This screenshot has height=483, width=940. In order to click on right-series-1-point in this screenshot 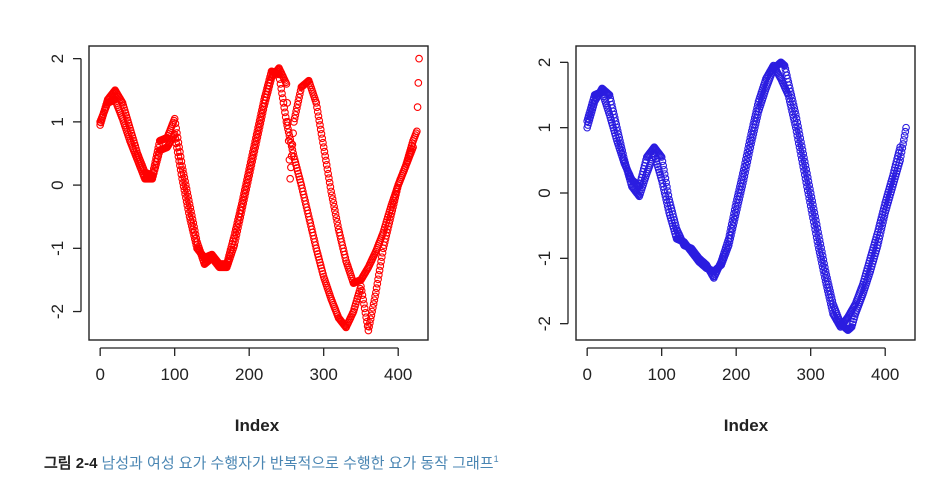, I will do `click(903, 140)`.